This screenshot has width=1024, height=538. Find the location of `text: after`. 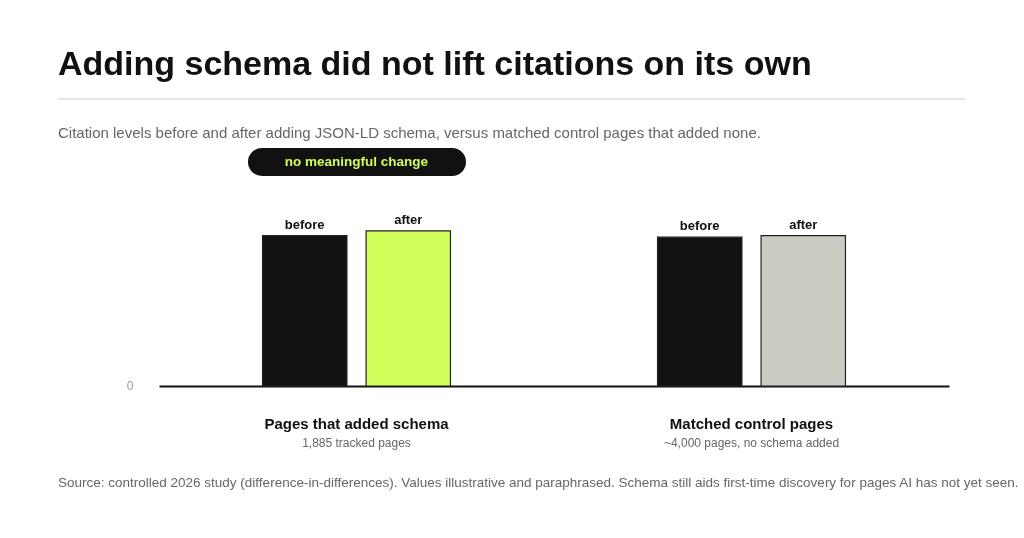

text: after is located at coordinates (803, 224).